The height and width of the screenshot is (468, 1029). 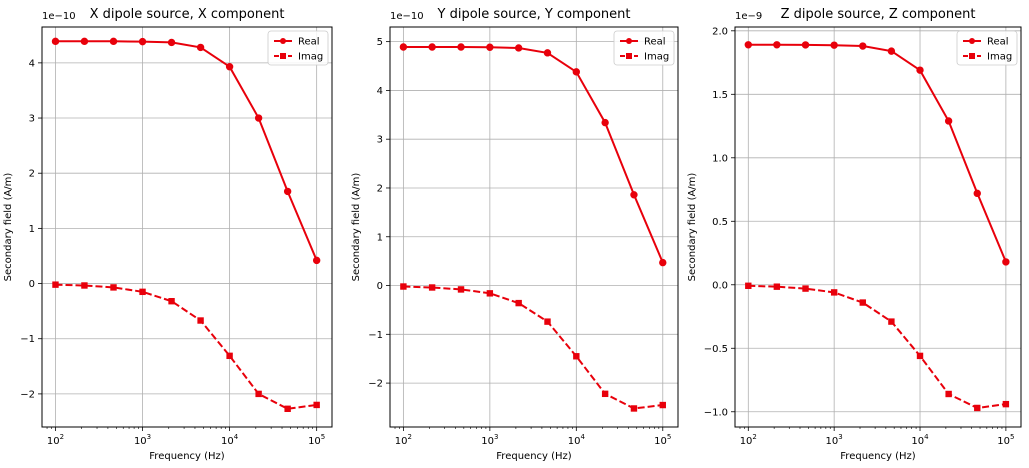 What do you see at coordinates (720, 95) in the screenshot?
I see `y-tick-label: 1.5` at bounding box center [720, 95].